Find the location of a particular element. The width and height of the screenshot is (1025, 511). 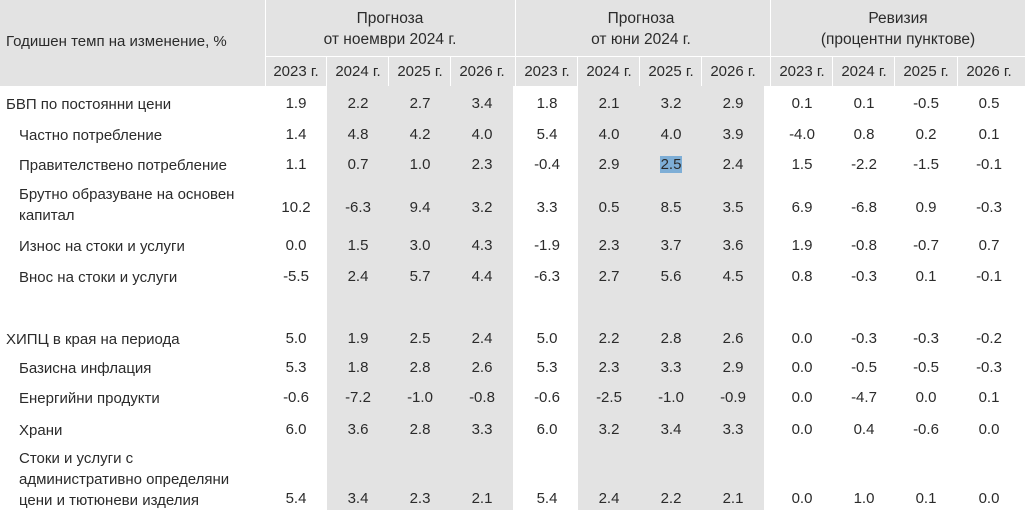

cell-value: -4.0 is located at coordinates (802, 134).